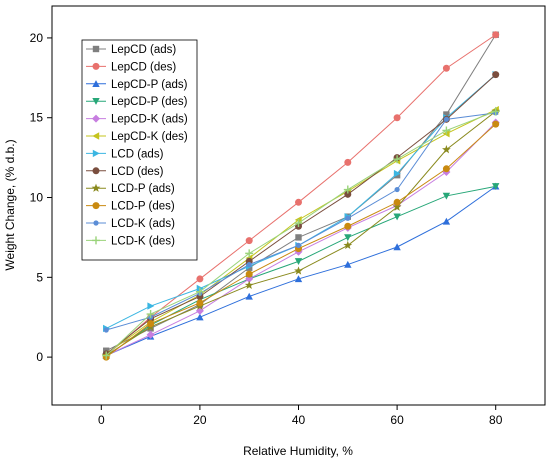 This screenshot has width=550, height=467. I want to click on legend-label: LCD-P (ads), so click(143, 189).